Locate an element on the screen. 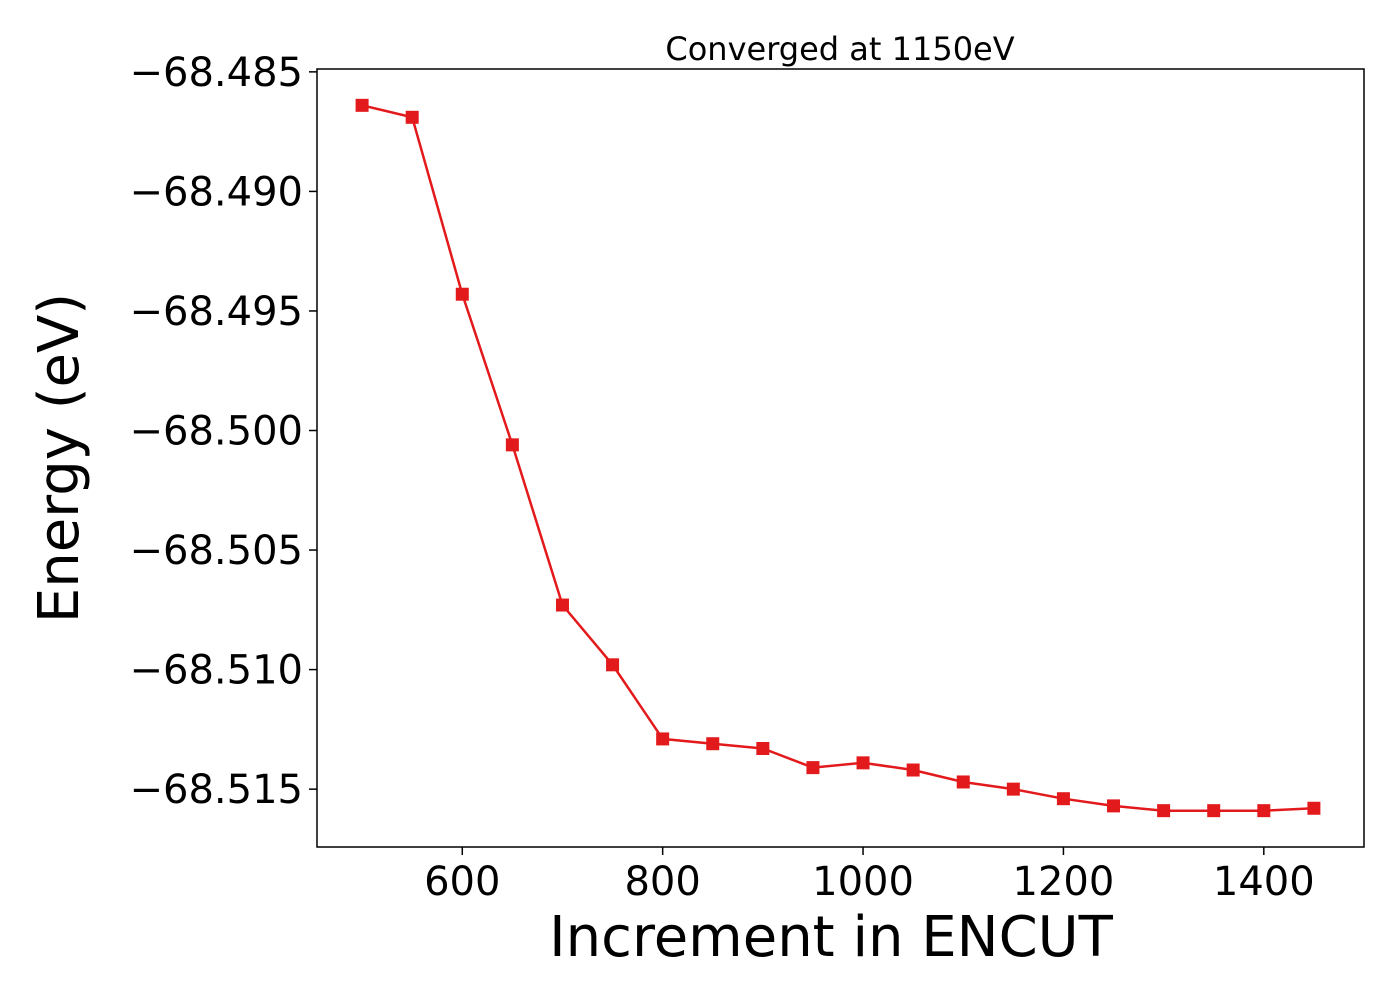  y-tick-label: −68.500 is located at coordinates (216, 432).